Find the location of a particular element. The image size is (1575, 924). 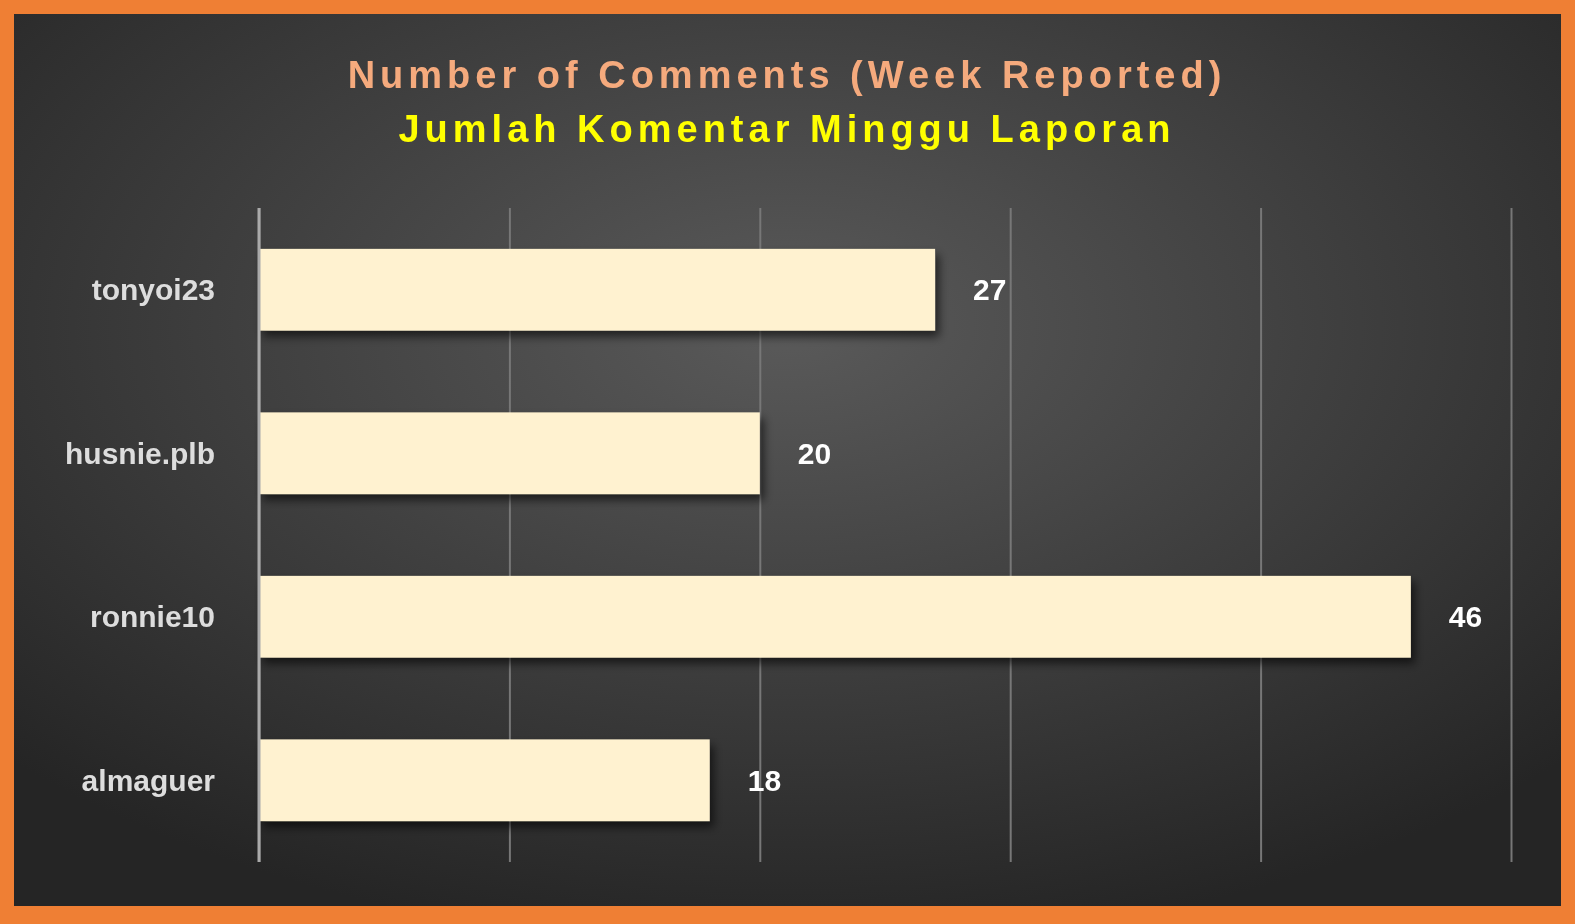

chart-title: Number of Comments (Week Reported) is located at coordinates (787, 75).